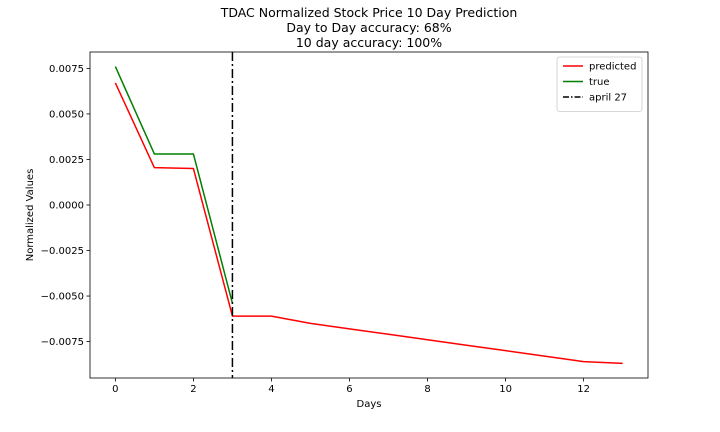  I want to click on chart-title-line-3: 10 day accuracy: 100%, so click(369, 42).